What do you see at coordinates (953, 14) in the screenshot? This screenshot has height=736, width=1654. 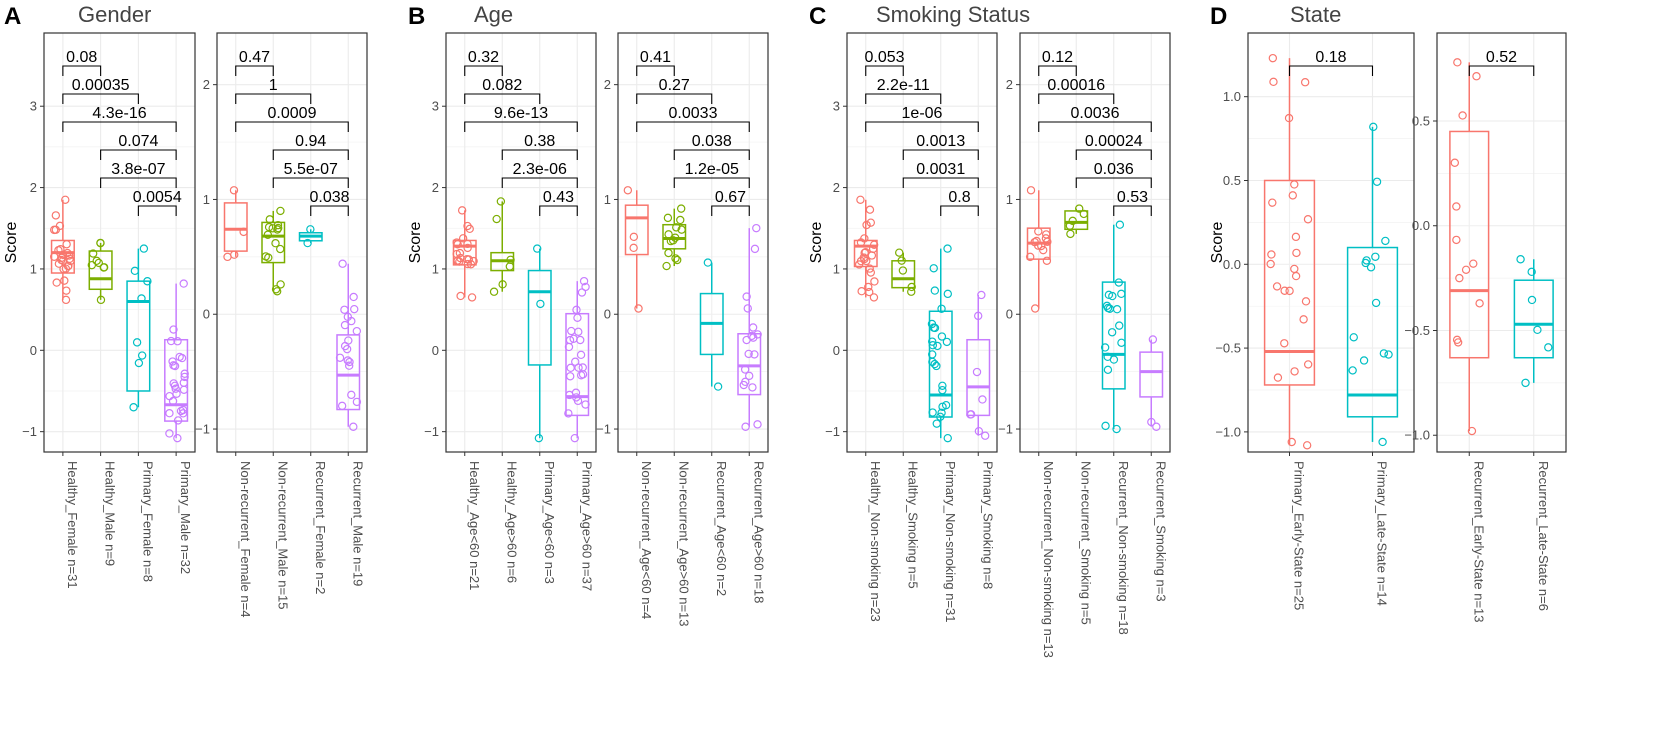 I see `panel-title: Smoking Status` at bounding box center [953, 14].